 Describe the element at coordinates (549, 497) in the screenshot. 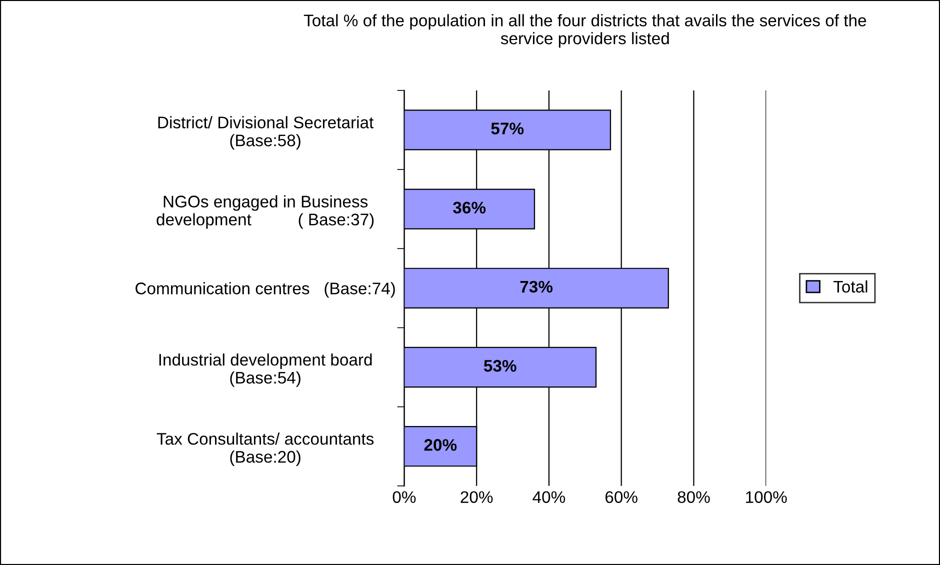

I see `x-tick-label: 40%` at that location.